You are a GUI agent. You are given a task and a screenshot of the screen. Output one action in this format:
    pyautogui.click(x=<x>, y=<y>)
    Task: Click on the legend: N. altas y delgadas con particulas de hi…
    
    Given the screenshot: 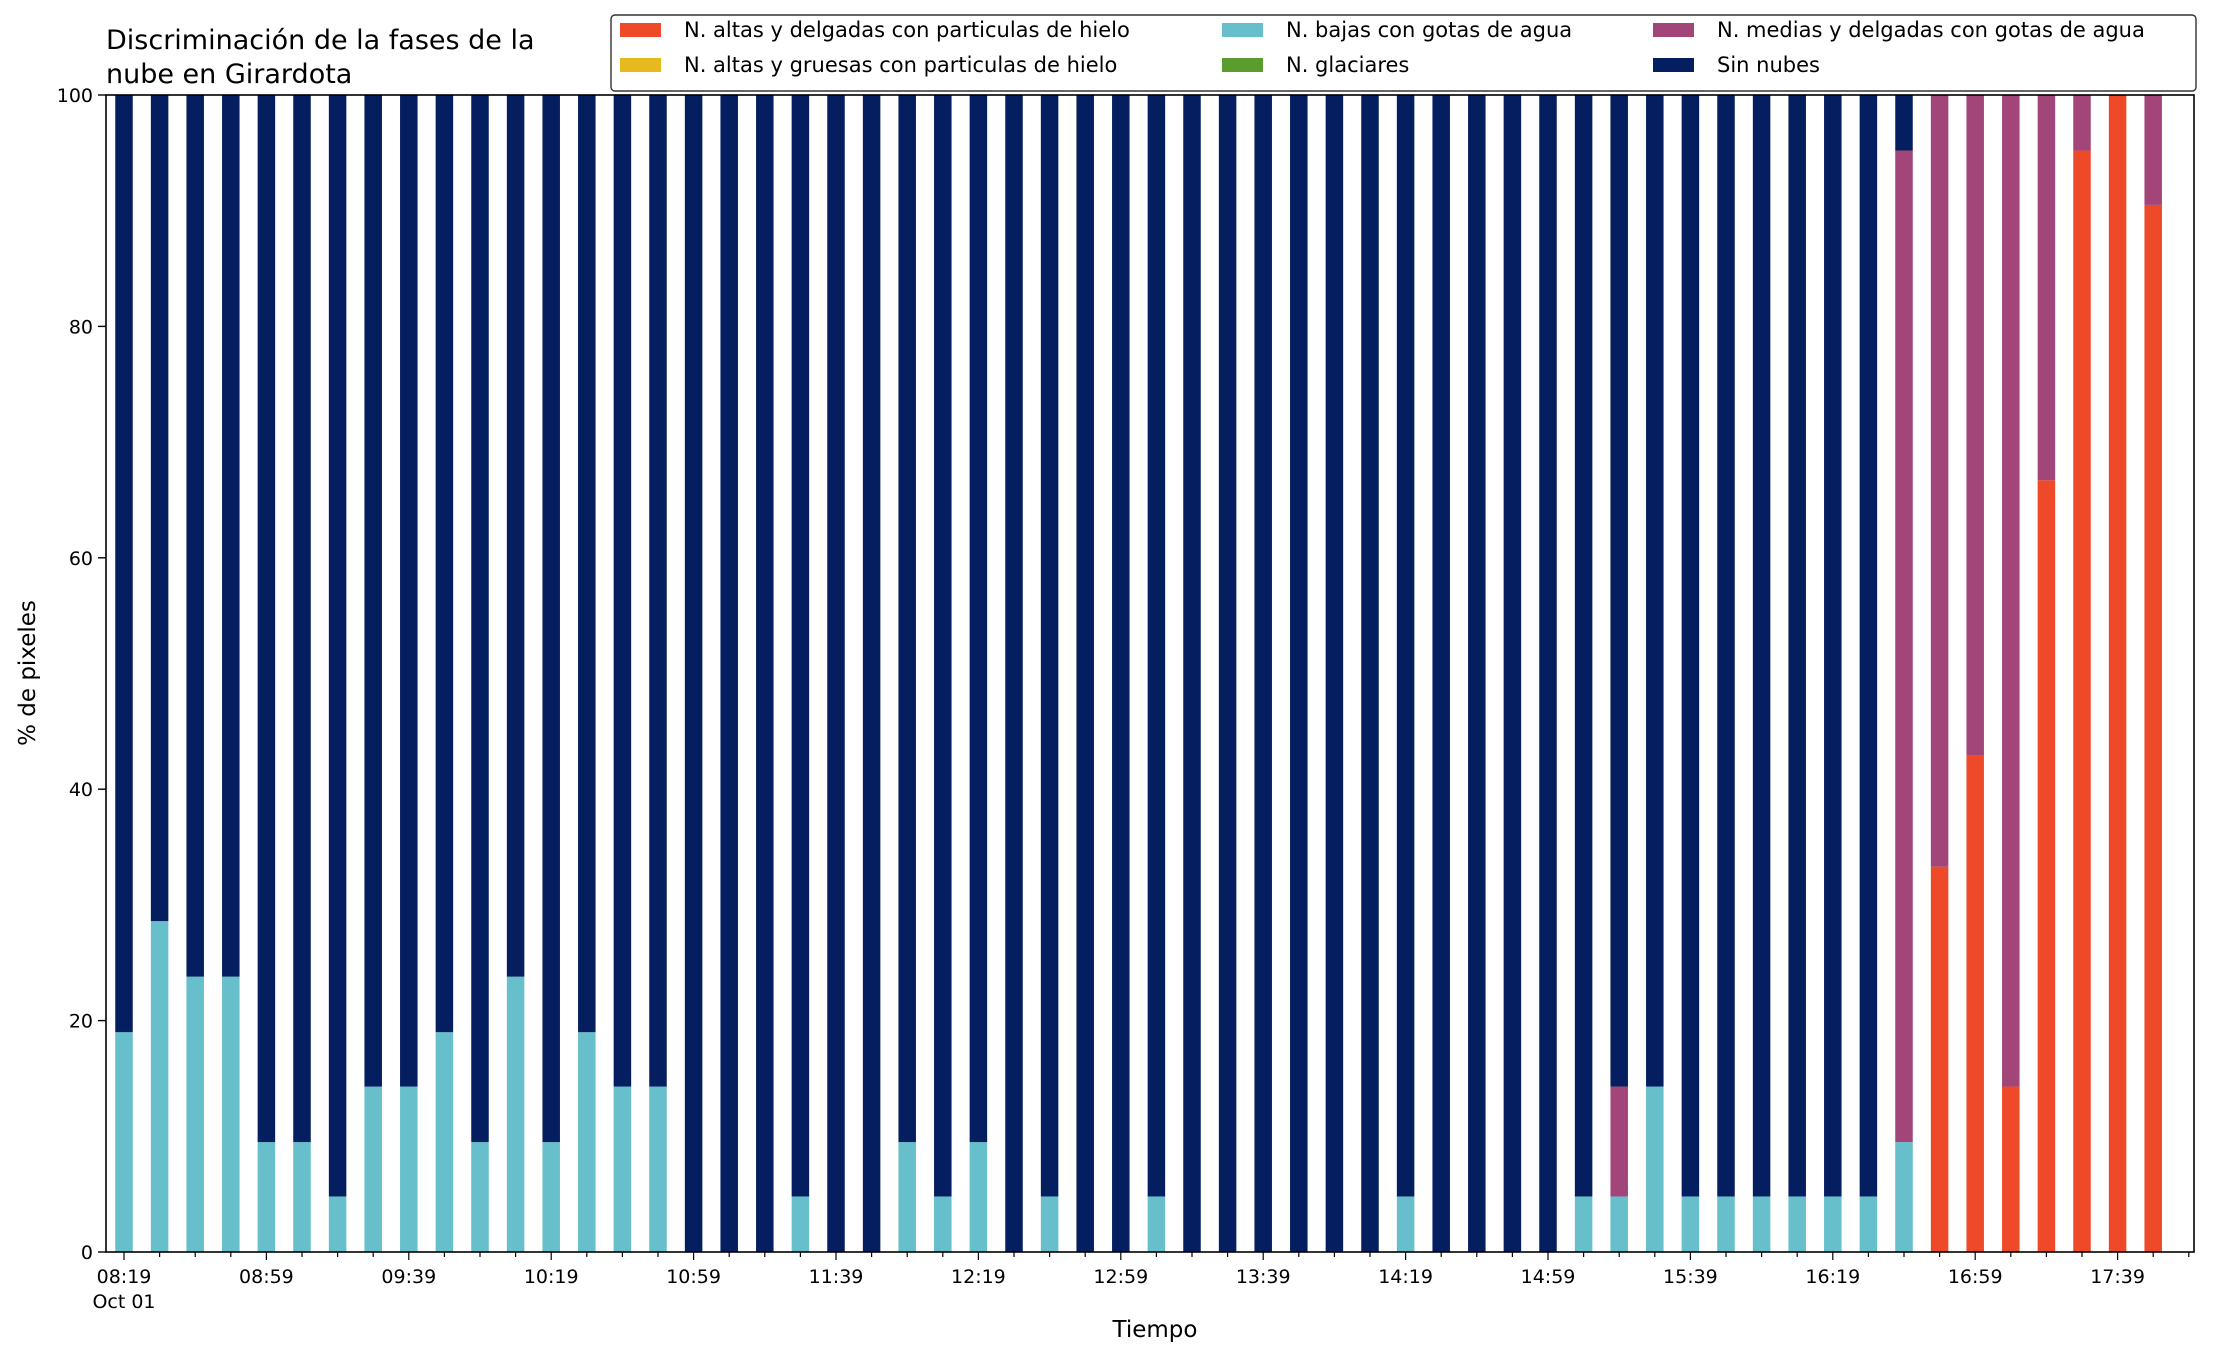 What is the action you would take?
    pyautogui.click(x=1403, y=53)
    